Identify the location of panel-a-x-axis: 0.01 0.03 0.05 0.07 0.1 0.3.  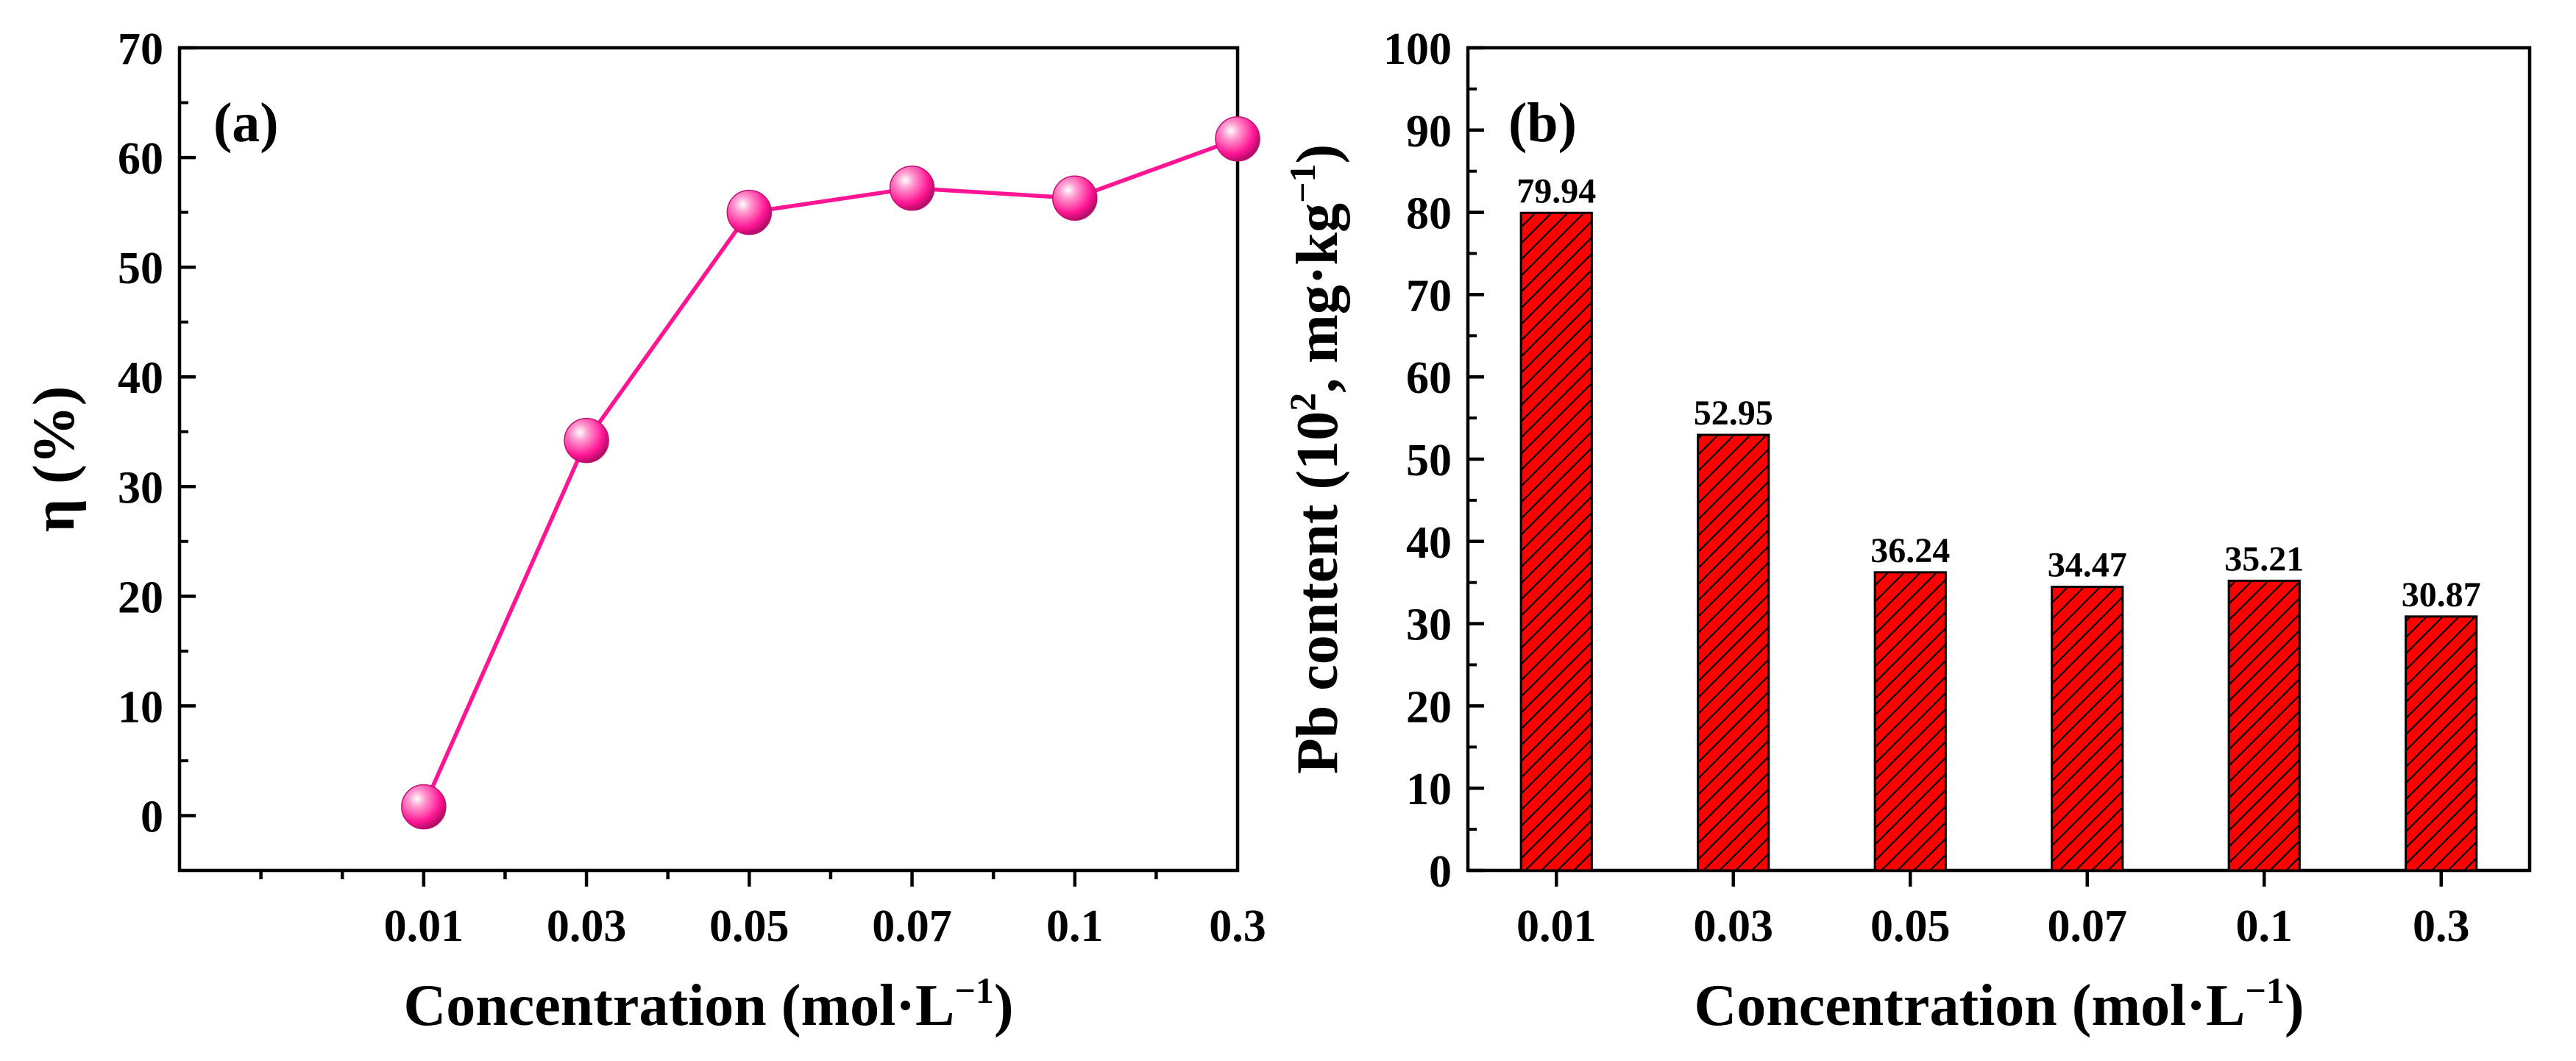
(762, 910).